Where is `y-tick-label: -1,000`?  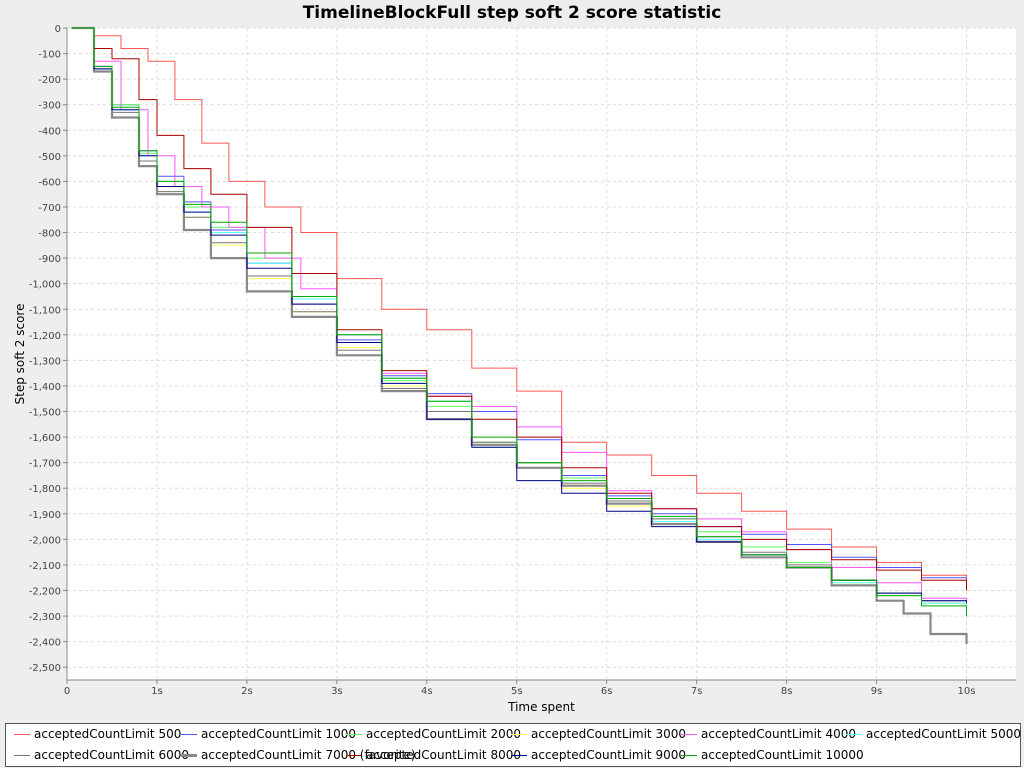 y-tick-label: -1,000 is located at coordinates (45, 285).